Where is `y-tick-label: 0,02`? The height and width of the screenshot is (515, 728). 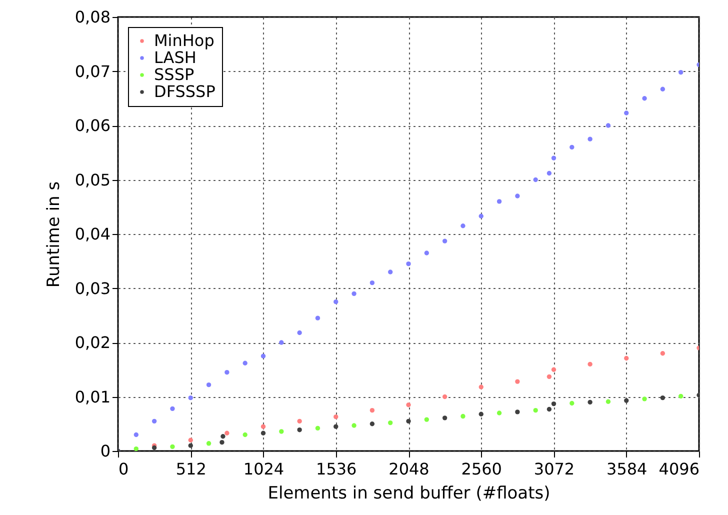
y-tick-label: 0,02 is located at coordinates (92, 342).